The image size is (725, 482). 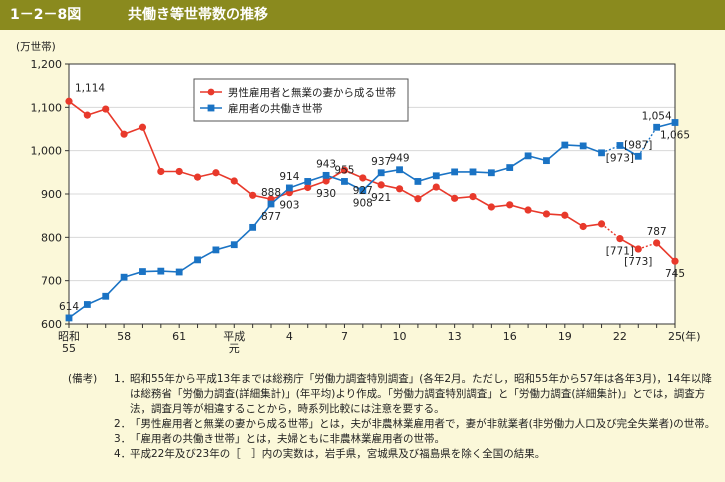 What do you see at coordinates (400, 336) in the screenshot?
I see `x-tick-label: 10` at bounding box center [400, 336].